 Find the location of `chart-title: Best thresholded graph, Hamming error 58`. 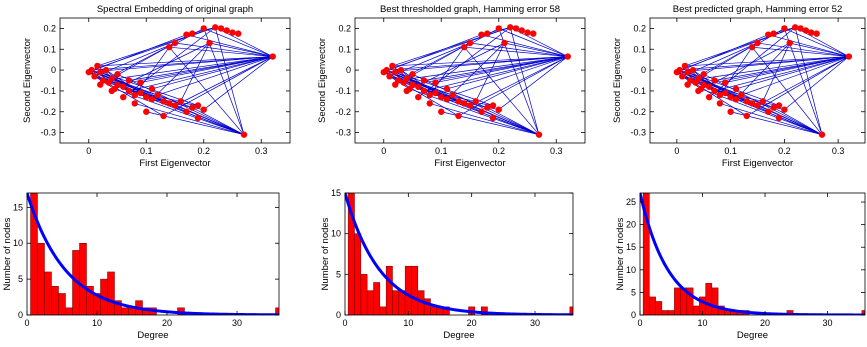

chart-title: Best thresholded graph, Hamming error 58 is located at coordinates (470, 9).